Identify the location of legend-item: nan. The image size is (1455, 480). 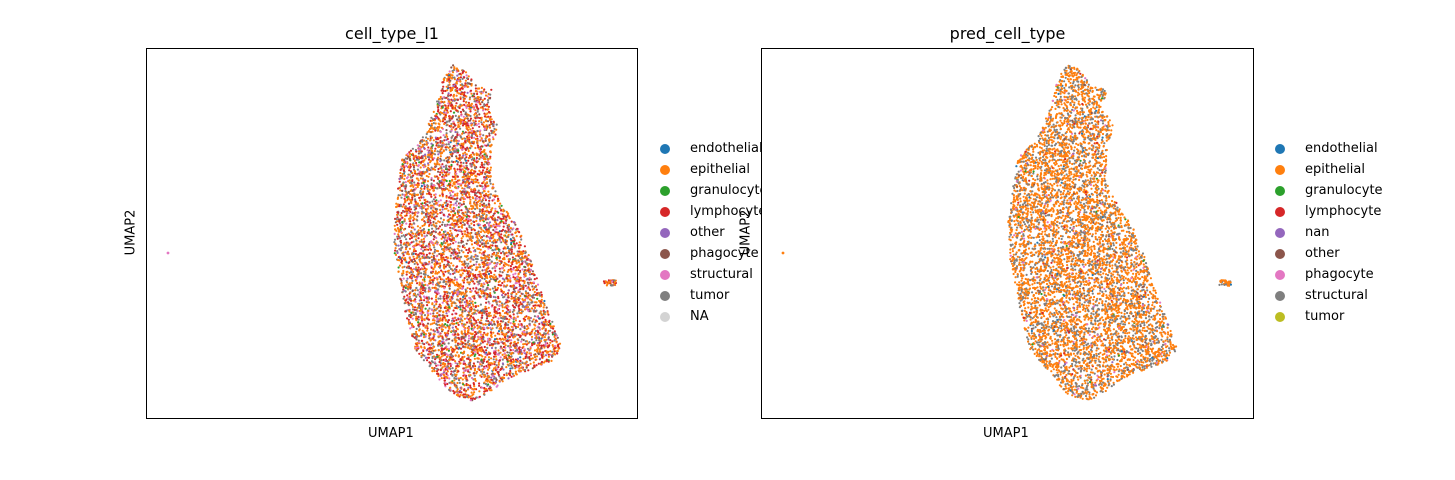
(1329, 232).